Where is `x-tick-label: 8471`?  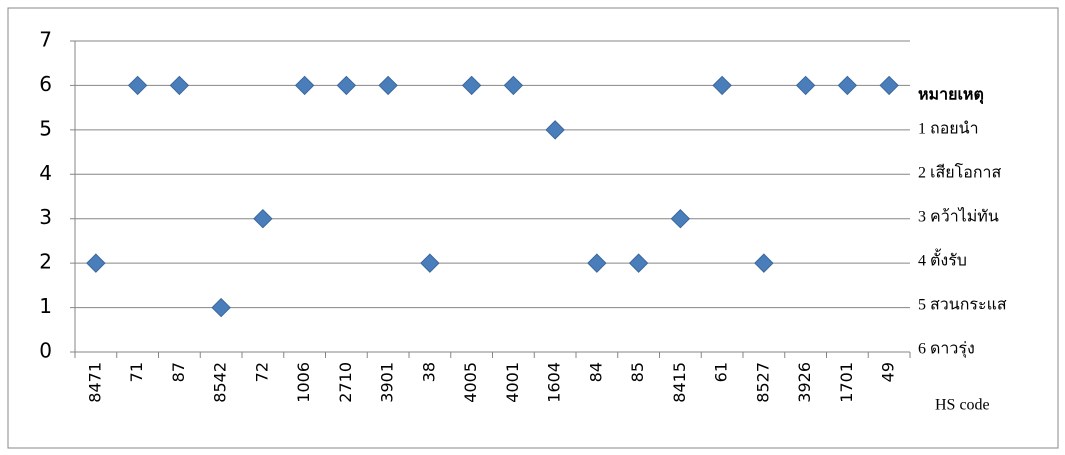
x-tick-label: 8471 is located at coordinates (94, 382).